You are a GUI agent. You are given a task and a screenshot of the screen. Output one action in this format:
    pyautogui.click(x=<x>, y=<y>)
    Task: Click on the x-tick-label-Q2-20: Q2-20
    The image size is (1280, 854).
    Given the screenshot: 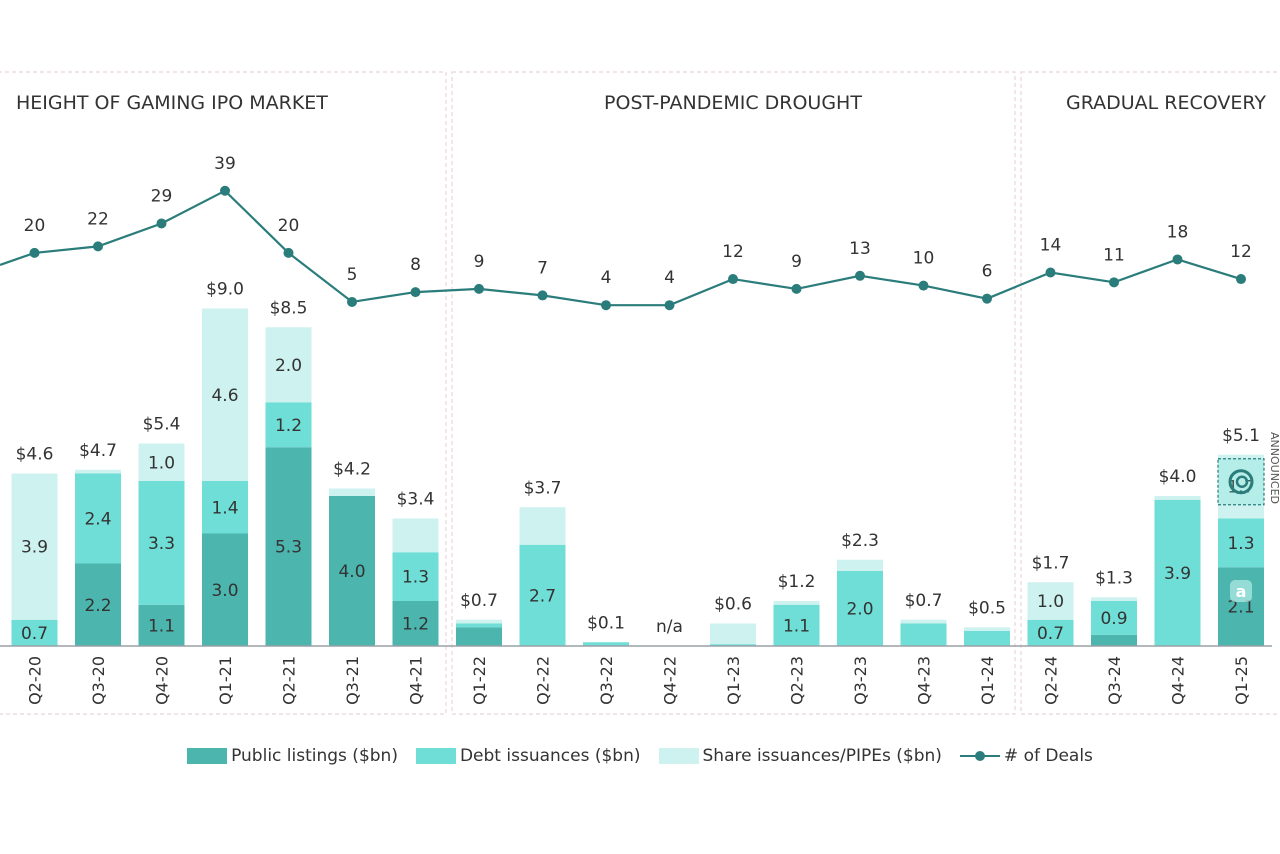 What is the action you would take?
    pyautogui.click(x=35, y=680)
    